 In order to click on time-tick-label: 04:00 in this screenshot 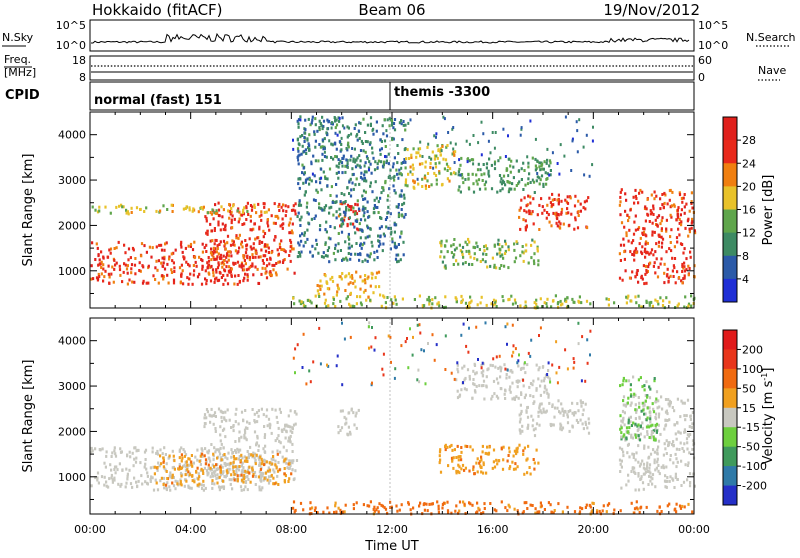, I will do `click(191, 529)`.